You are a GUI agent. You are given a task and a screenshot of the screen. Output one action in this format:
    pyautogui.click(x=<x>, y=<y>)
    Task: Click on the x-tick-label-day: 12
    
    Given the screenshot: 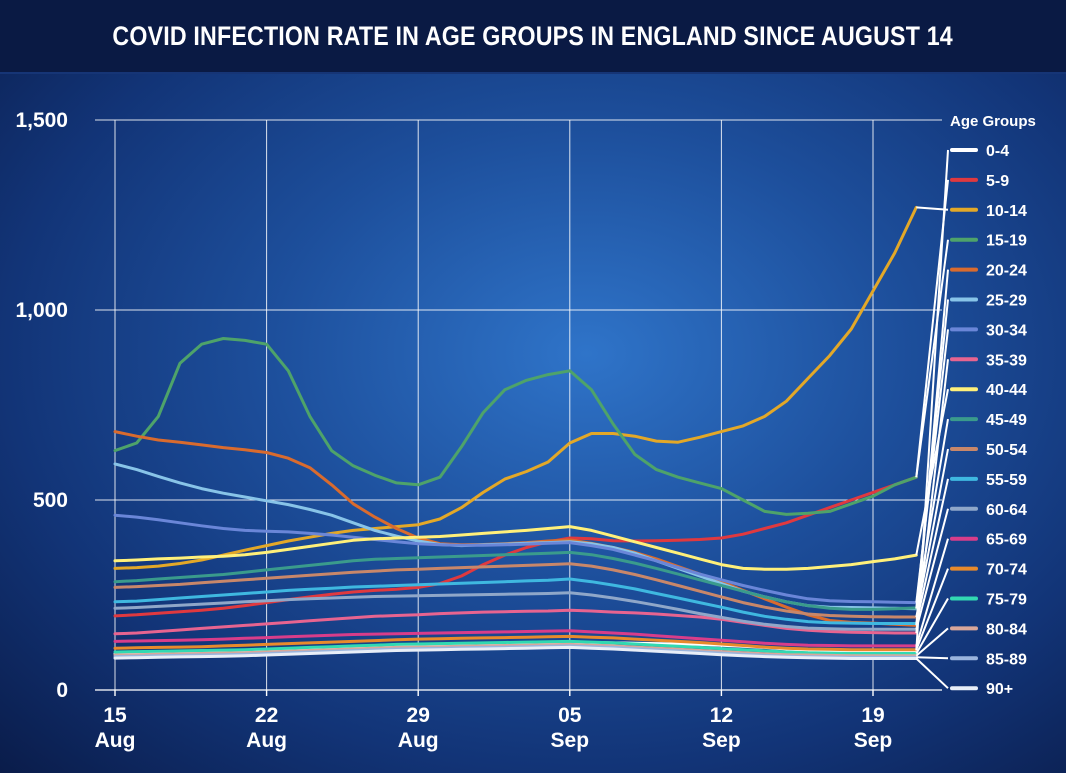 What is the action you would take?
    pyautogui.click(x=721, y=715)
    